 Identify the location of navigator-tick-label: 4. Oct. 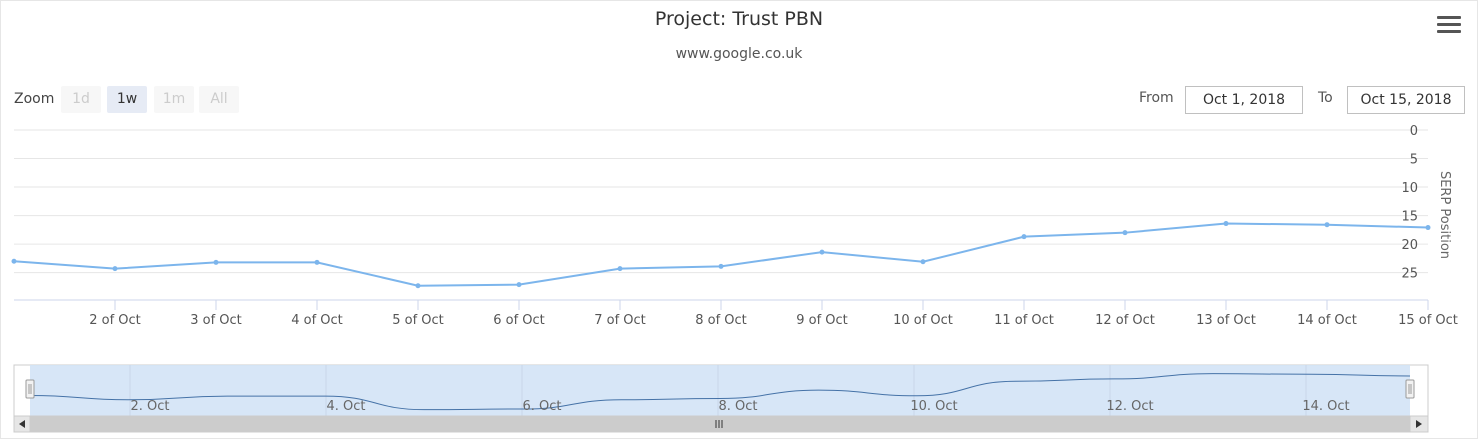
(345, 406).